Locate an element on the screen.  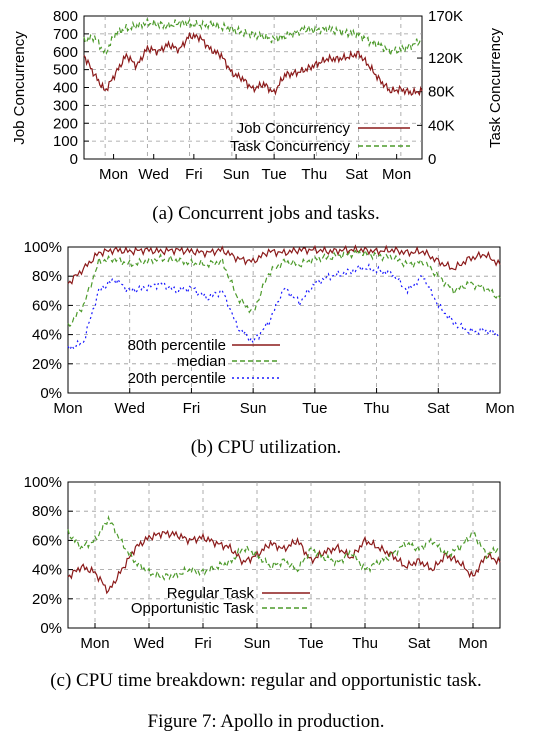
chart-a-ylabel: Job Concurrency is located at coordinates (19, 88).